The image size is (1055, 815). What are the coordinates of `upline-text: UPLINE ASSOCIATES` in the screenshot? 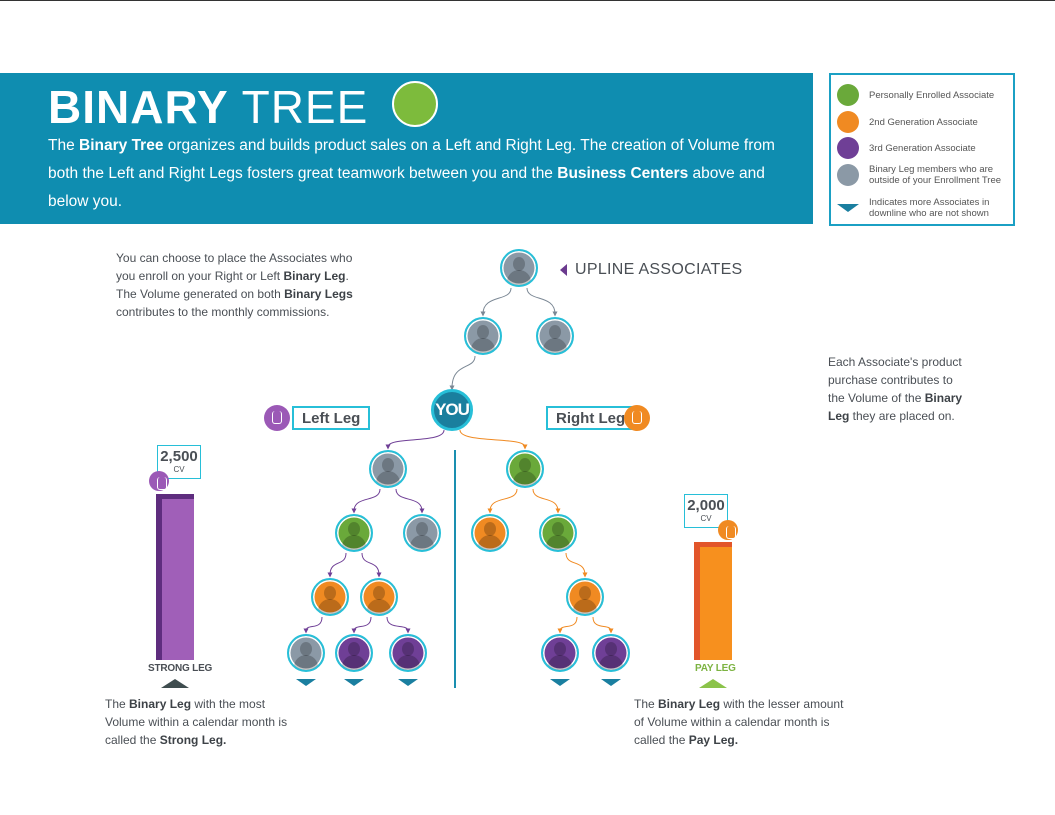 It's located at (659, 269).